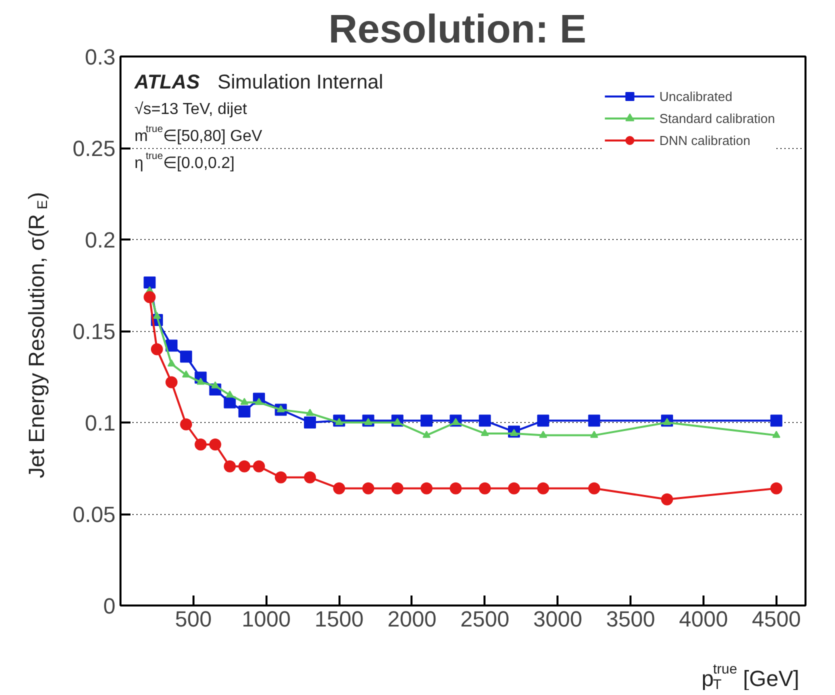 The image size is (835, 695). I want to click on x-tick-label: 3000, so click(557, 619).